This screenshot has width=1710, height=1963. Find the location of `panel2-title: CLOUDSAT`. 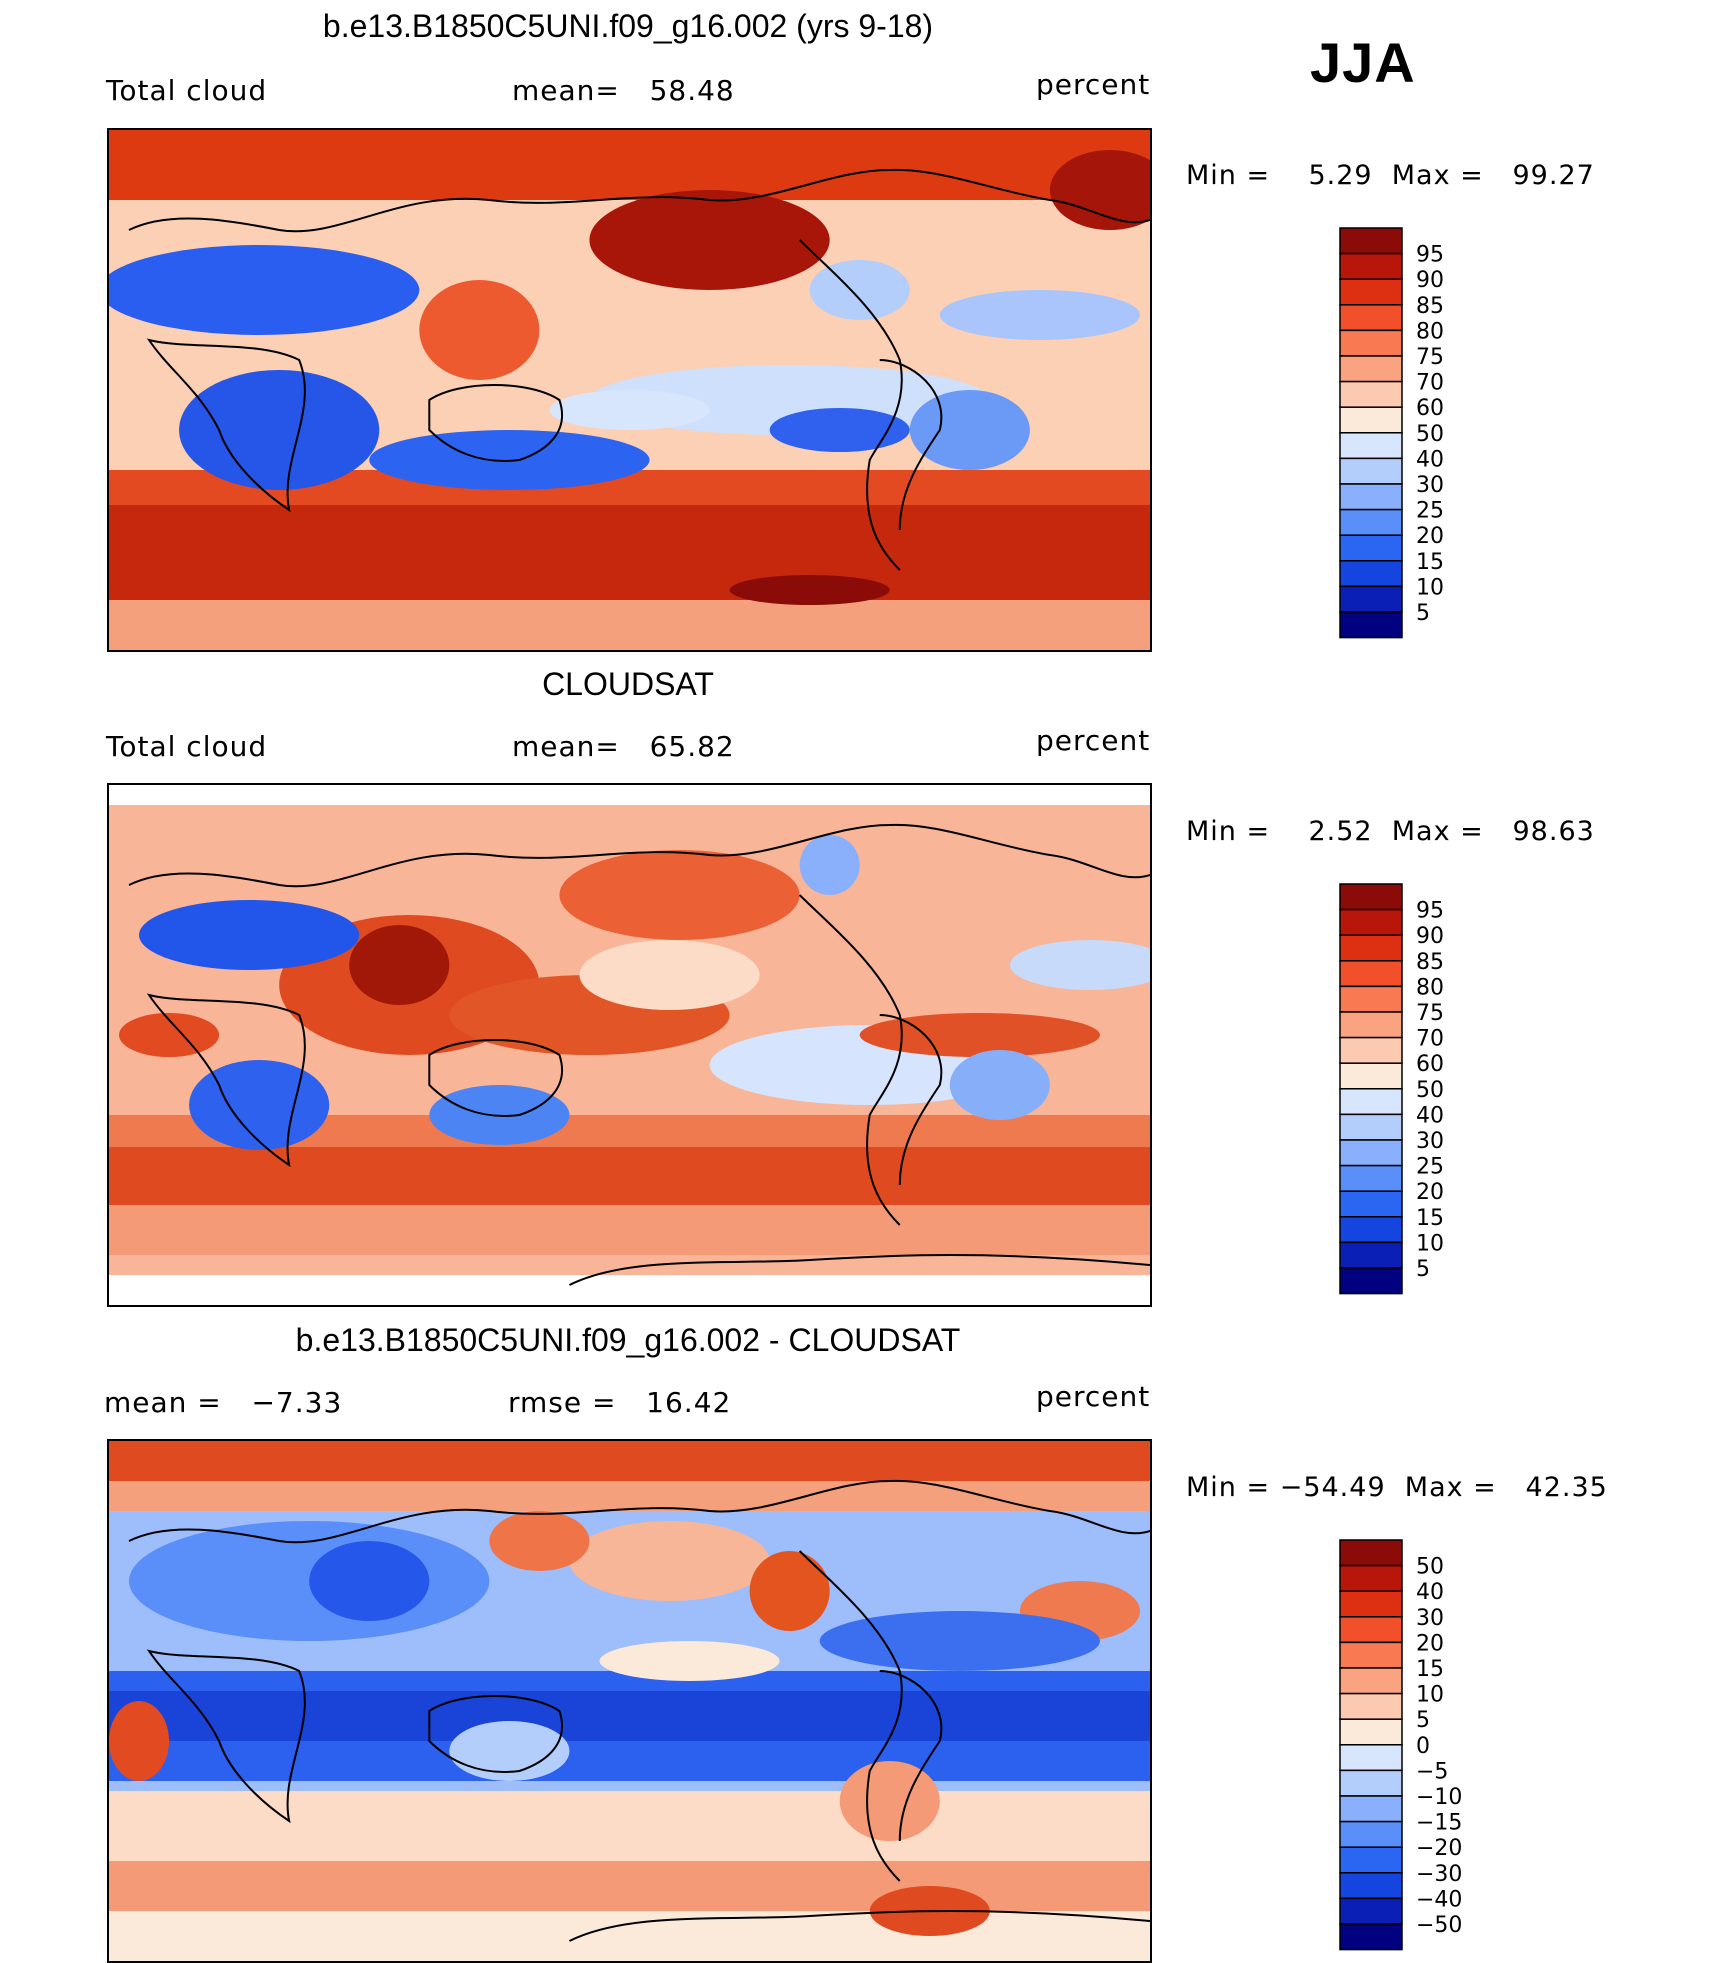

panel2-title: CLOUDSAT is located at coordinates (628, 684).